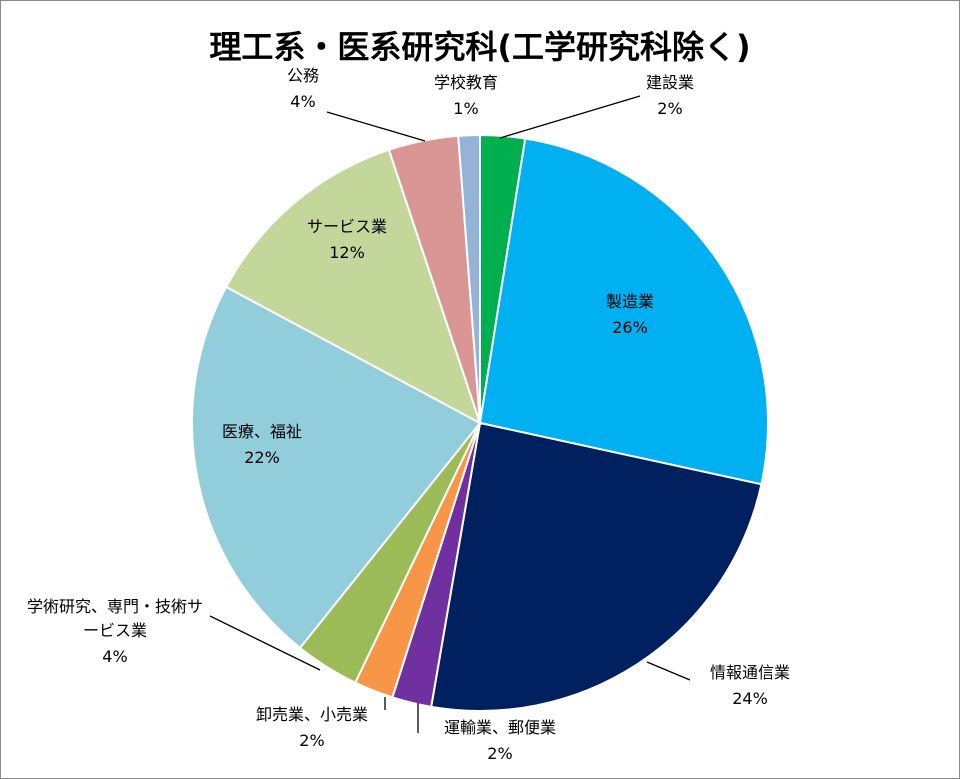  Describe the element at coordinates (630, 301) in the screenshot. I see `category-label: 製造業` at that location.